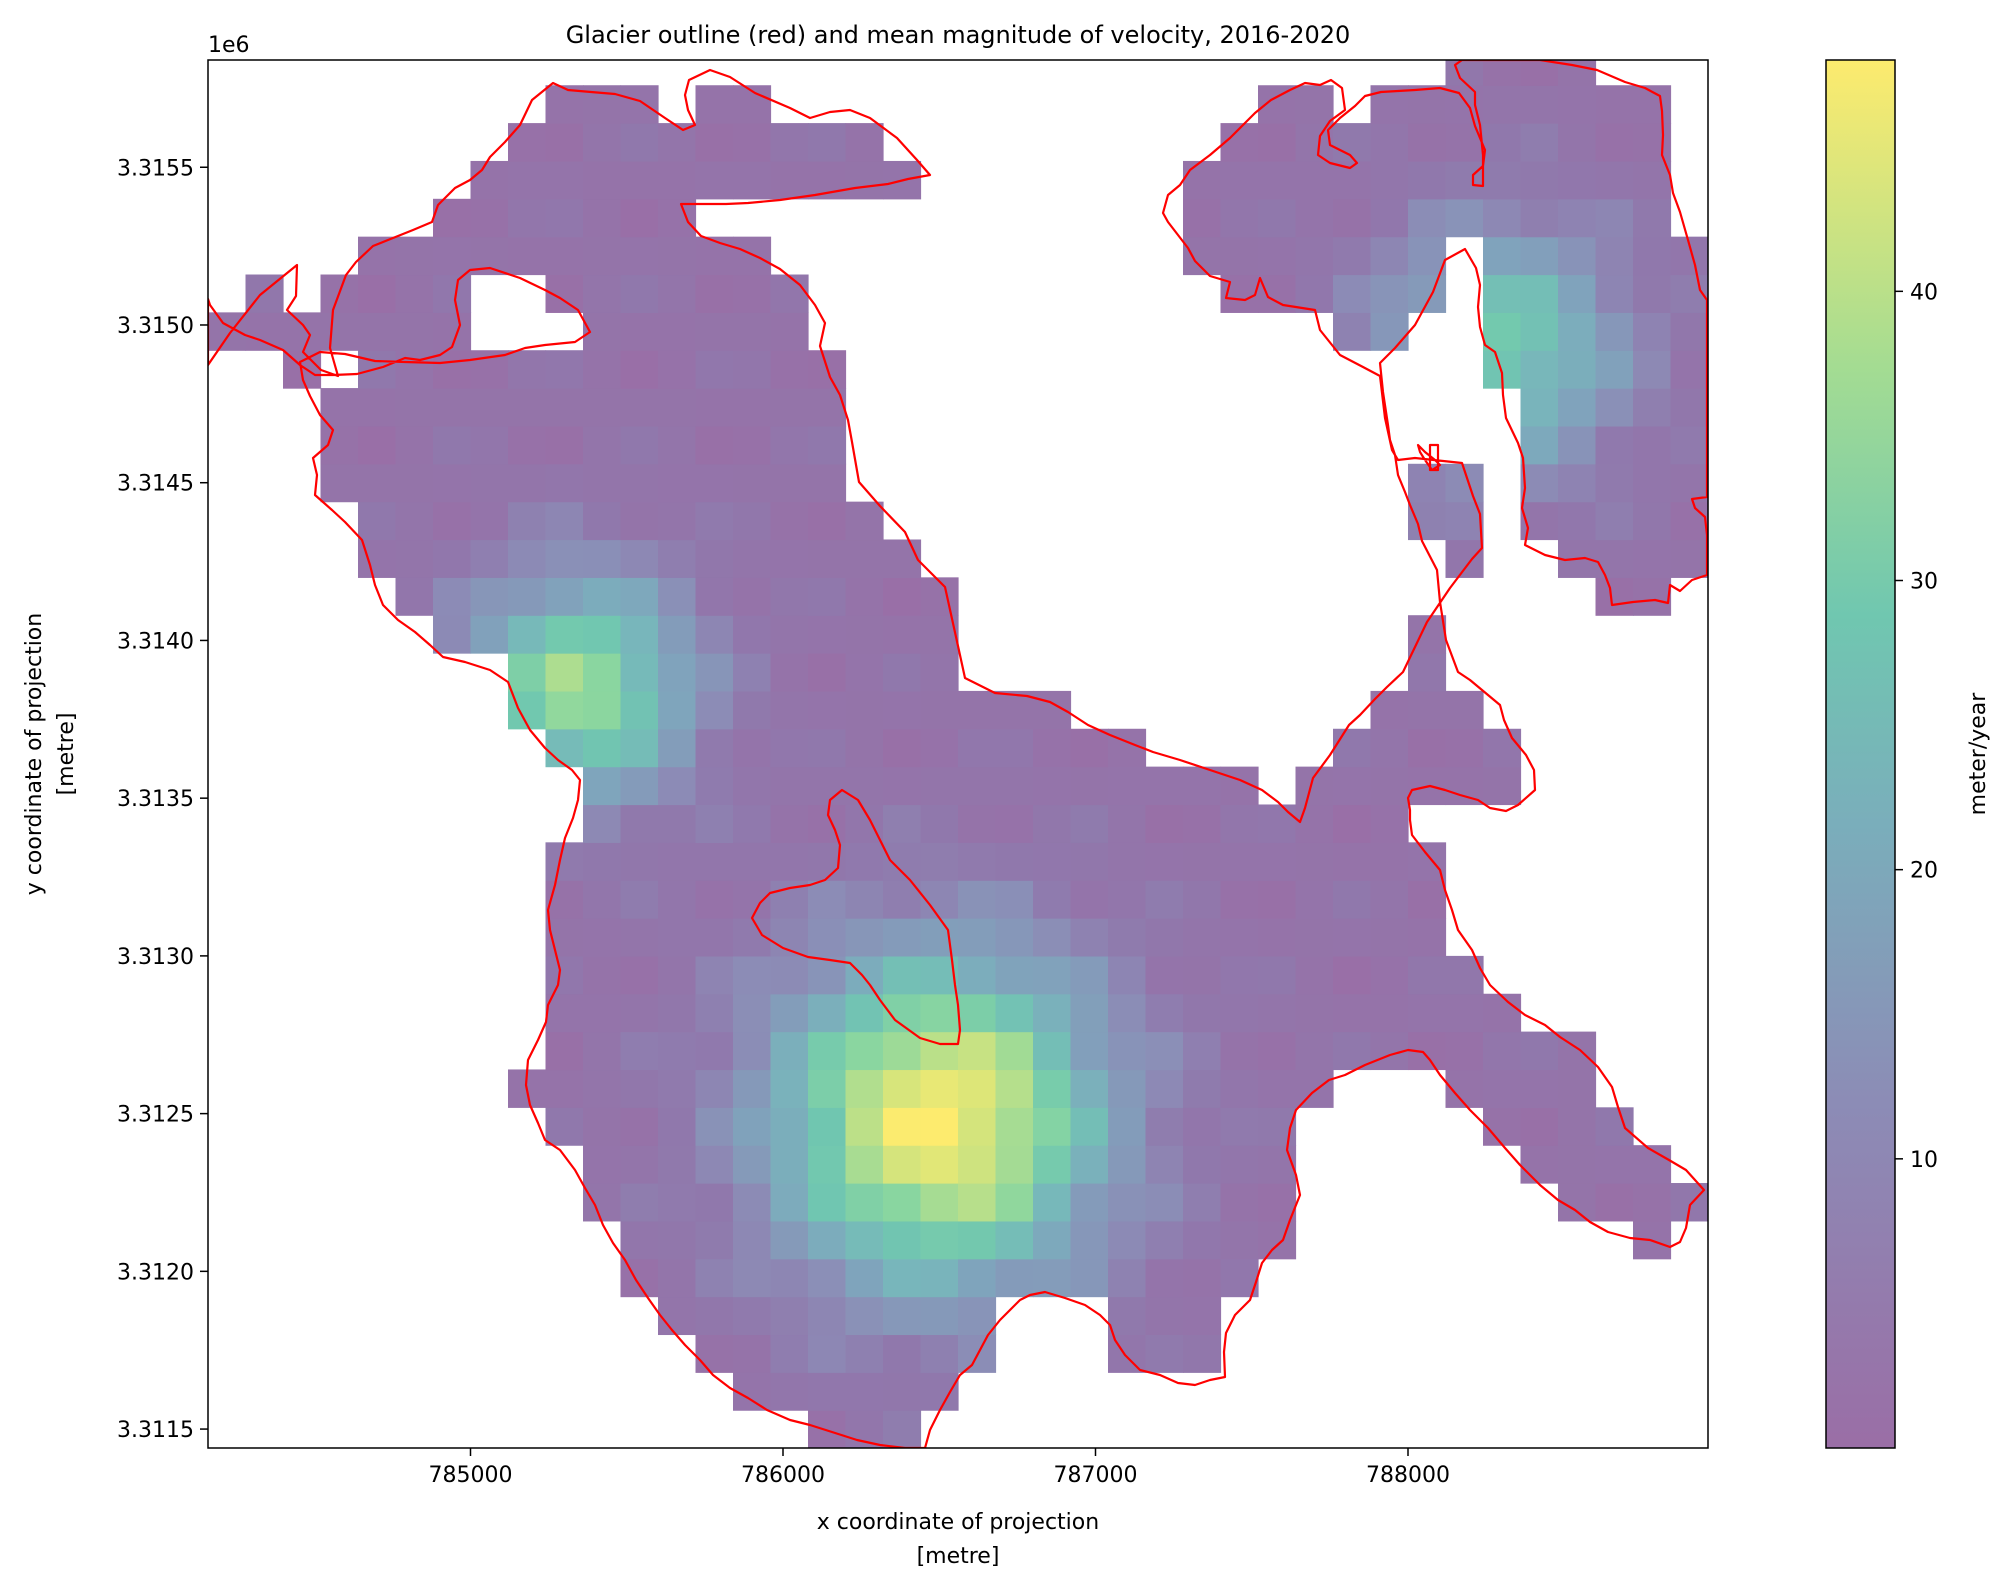 This screenshot has width=2005, height=1587. Describe the element at coordinates (1924, 871) in the screenshot. I see `colorbar-tick-label: 20` at that location.